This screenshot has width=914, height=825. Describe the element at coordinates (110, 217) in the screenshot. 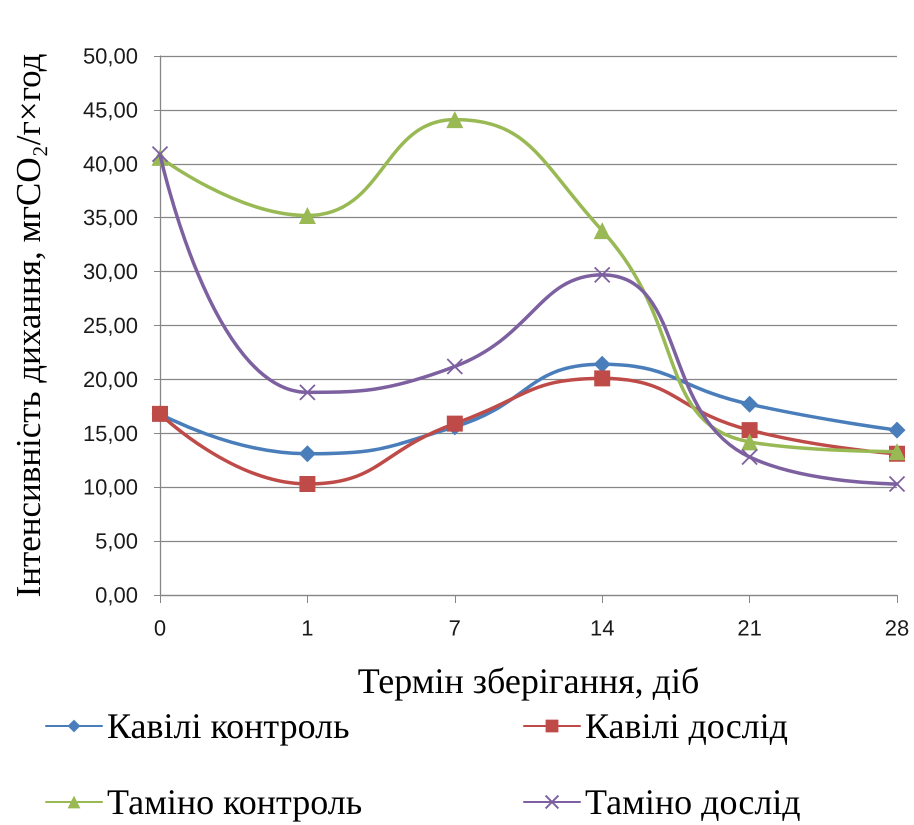

I see `y-tick-label: 35,00` at that location.